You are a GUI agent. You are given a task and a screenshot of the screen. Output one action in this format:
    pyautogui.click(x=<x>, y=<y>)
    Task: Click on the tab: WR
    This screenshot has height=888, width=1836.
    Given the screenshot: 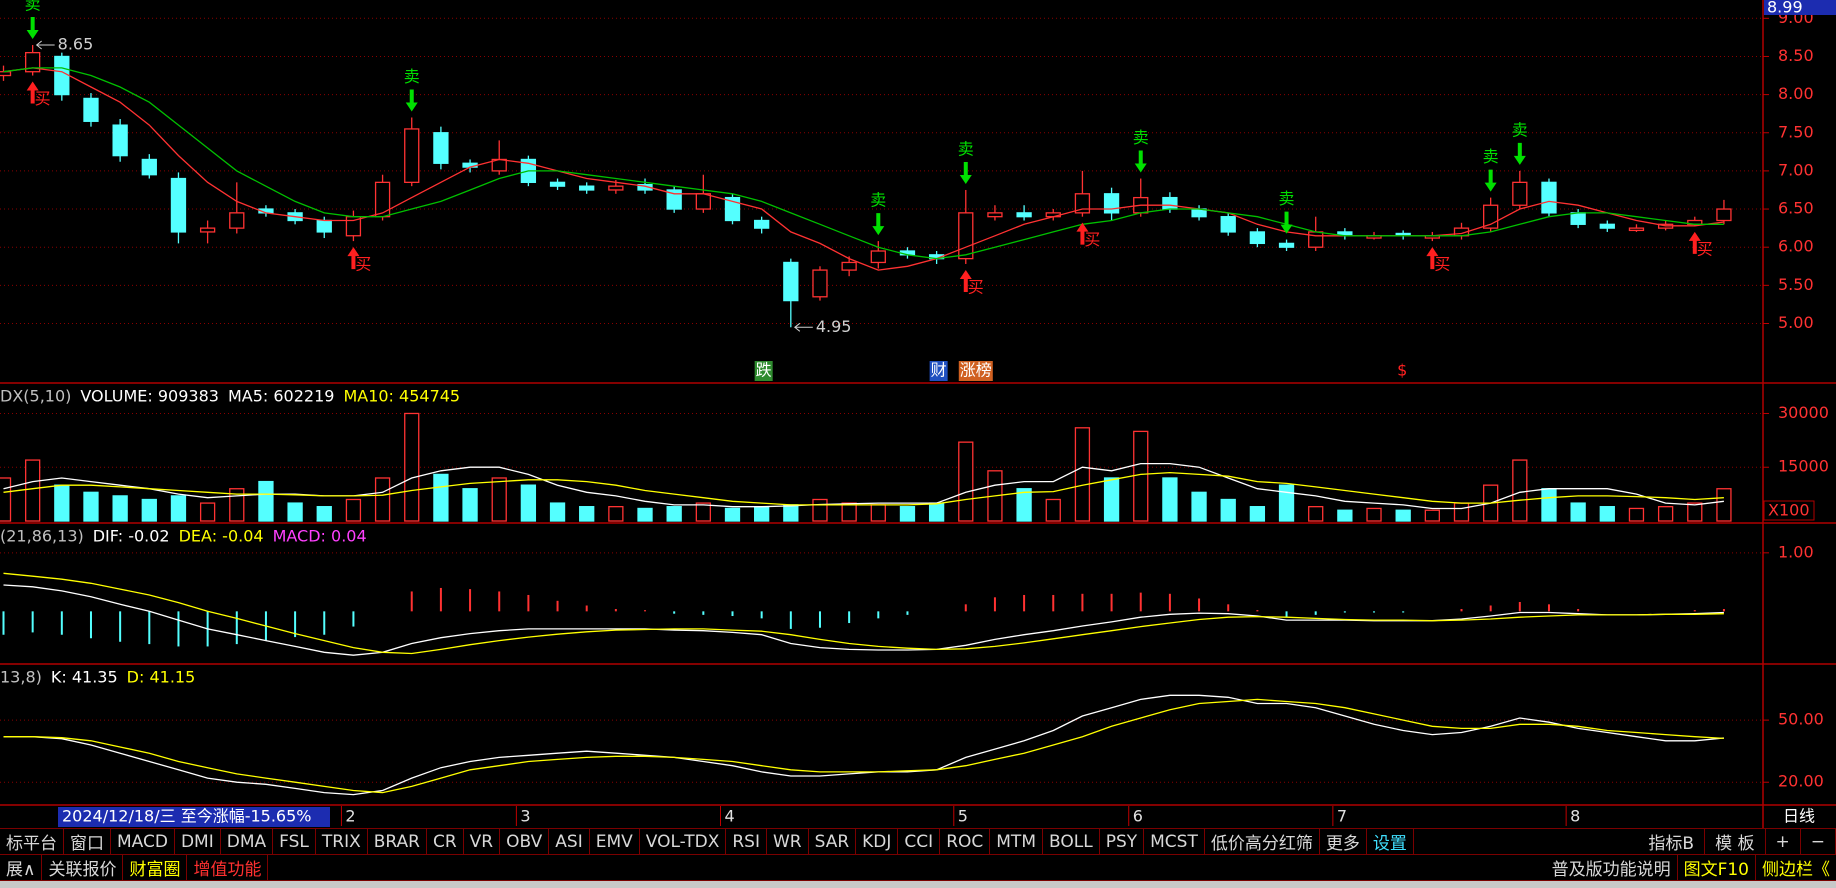 What is the action you would take?
    pyautogui.click(x=788, y=841)
    